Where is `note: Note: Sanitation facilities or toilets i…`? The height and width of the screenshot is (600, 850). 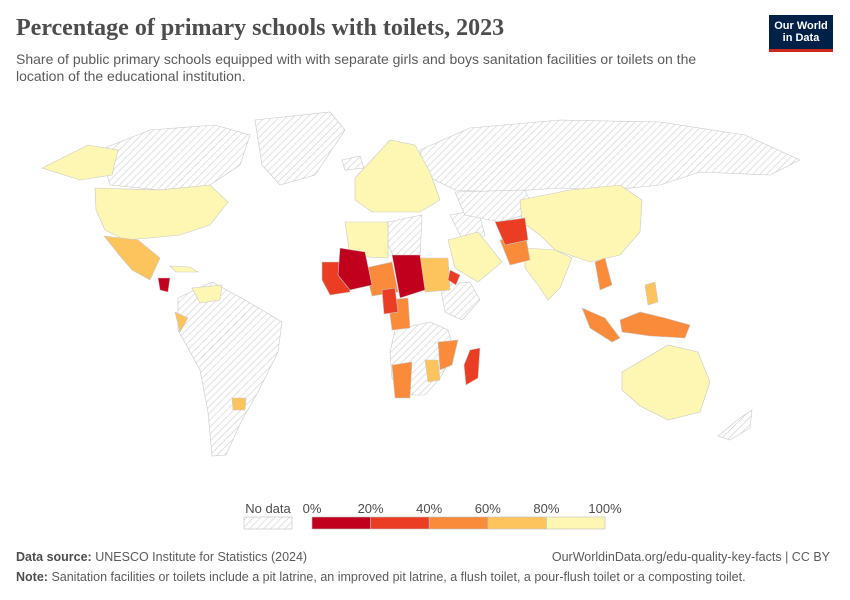
note: Note: Sanitation facilities or toilets i… is located at coordinates (426, 577).